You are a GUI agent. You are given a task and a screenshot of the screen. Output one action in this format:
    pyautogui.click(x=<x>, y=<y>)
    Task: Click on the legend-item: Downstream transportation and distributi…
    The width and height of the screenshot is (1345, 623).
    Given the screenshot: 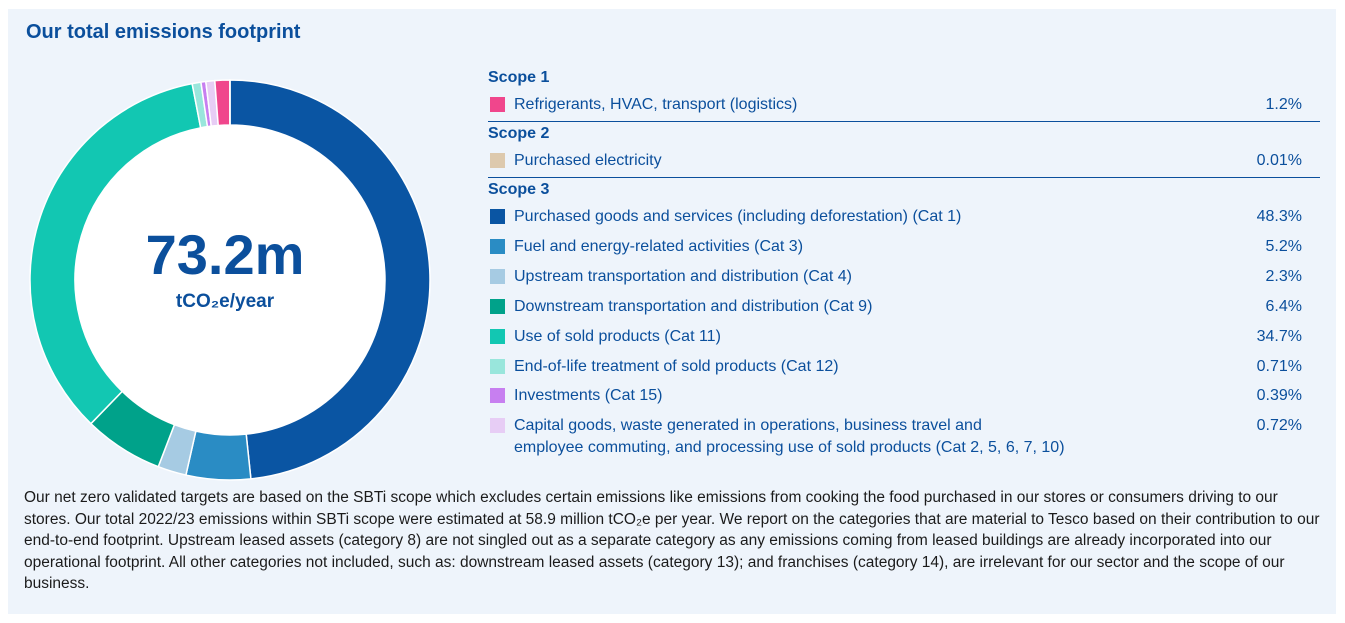 What is the action you would take?
    pyautogui.click(x=904, y=307)
    